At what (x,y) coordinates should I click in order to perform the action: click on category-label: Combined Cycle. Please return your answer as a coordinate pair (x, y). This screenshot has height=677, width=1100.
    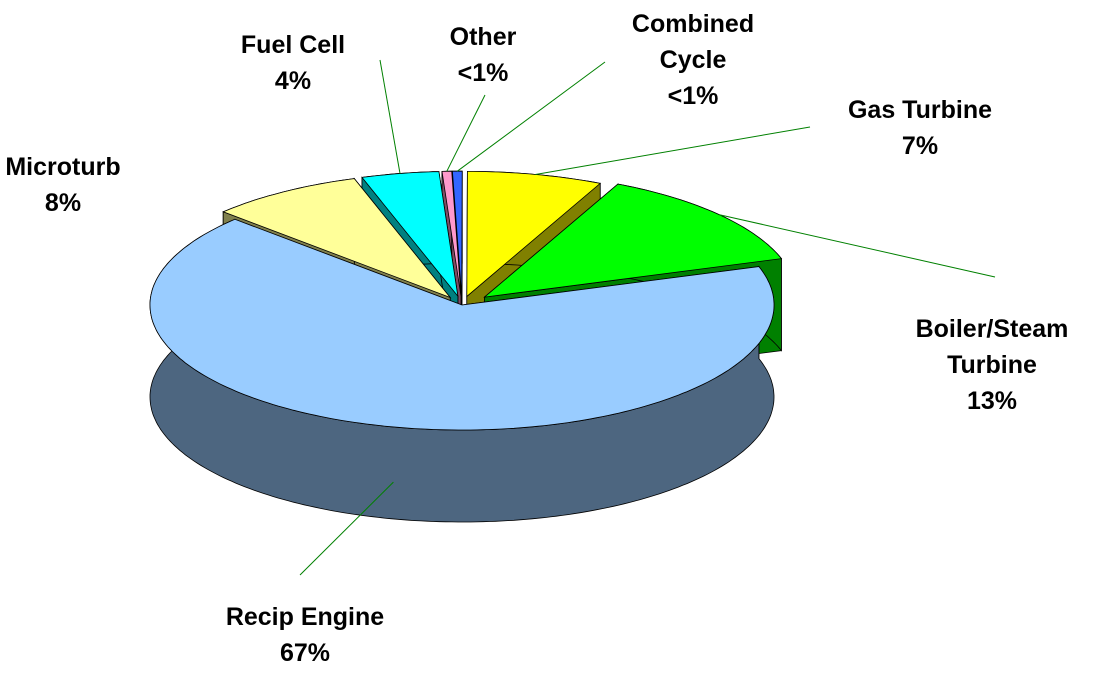
    Looking at the image, I should click on (693, 42).